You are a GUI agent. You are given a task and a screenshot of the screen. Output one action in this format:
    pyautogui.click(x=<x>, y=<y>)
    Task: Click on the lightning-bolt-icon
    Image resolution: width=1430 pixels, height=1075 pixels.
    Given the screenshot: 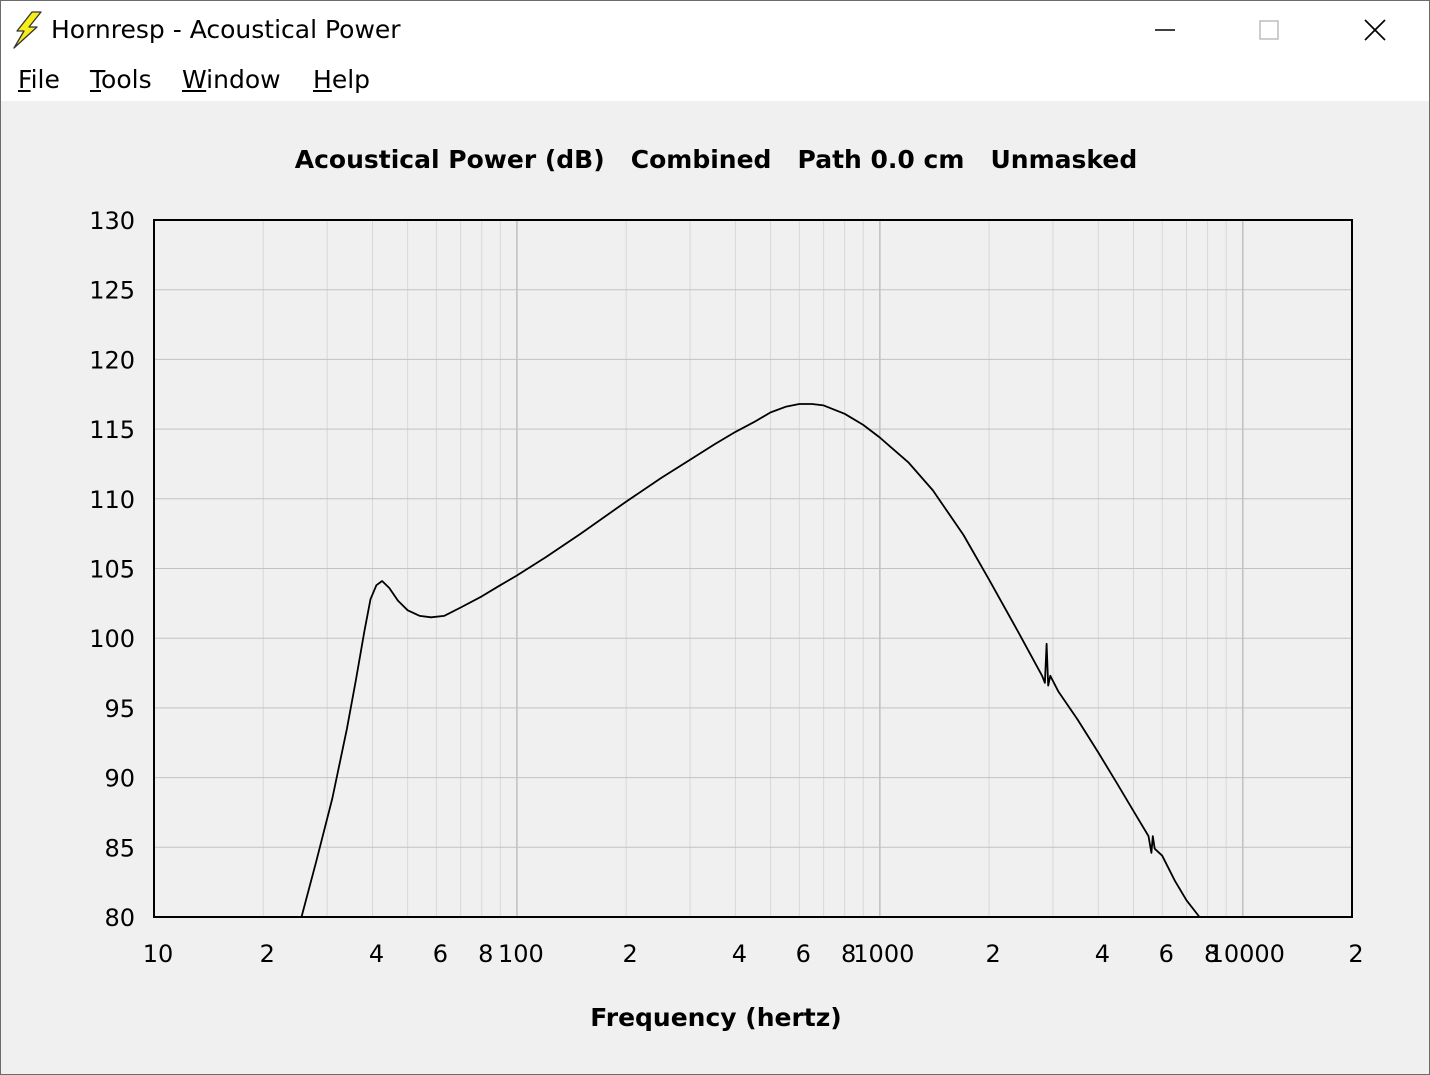 What is the action you would take?
    pyautogui.click(x=27, y=30)
    